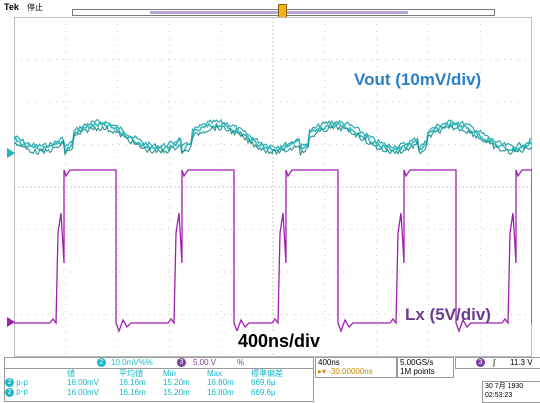 This screenshot has width=540, height=403. What do you see at coordinates (11, 153) in the screenshot?
I see `ch2-ground-marker-icon` at bounding box center [11, 153].